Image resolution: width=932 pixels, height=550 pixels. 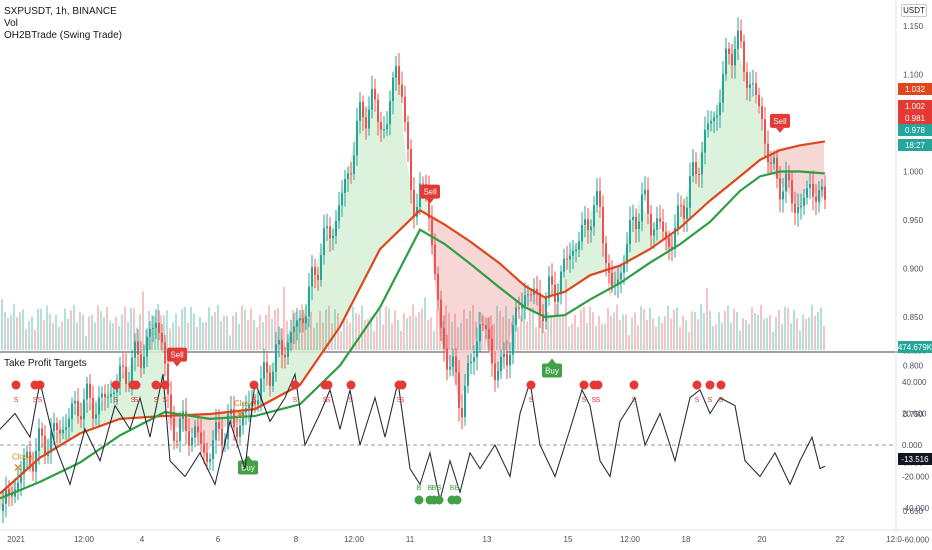 I want to click on sell-target-label: S, so click(x=156, y=400).